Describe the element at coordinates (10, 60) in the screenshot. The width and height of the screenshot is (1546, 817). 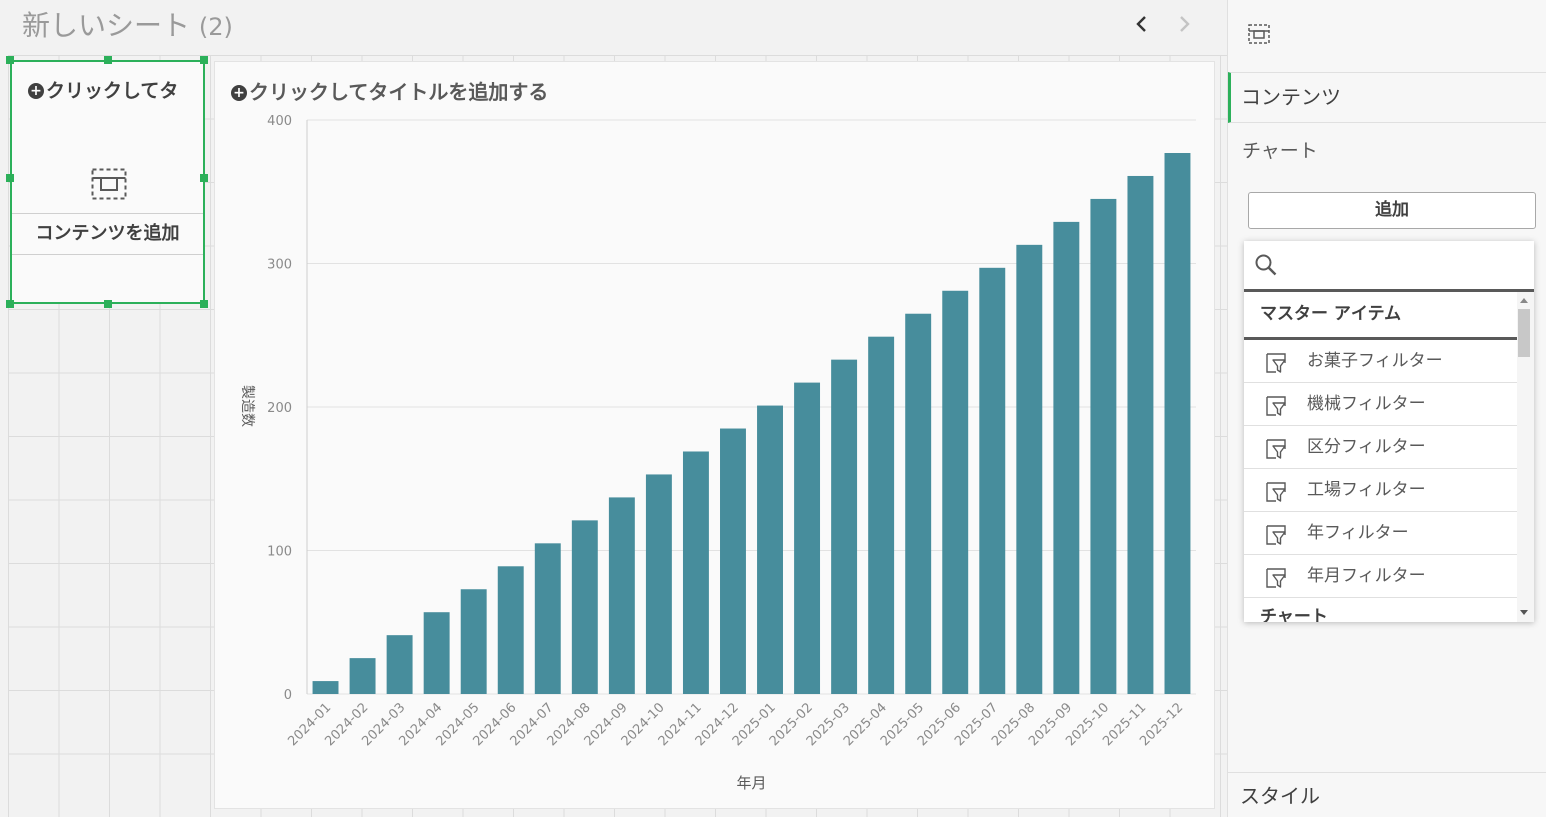
I see `resize-handle-top-left` at that location.